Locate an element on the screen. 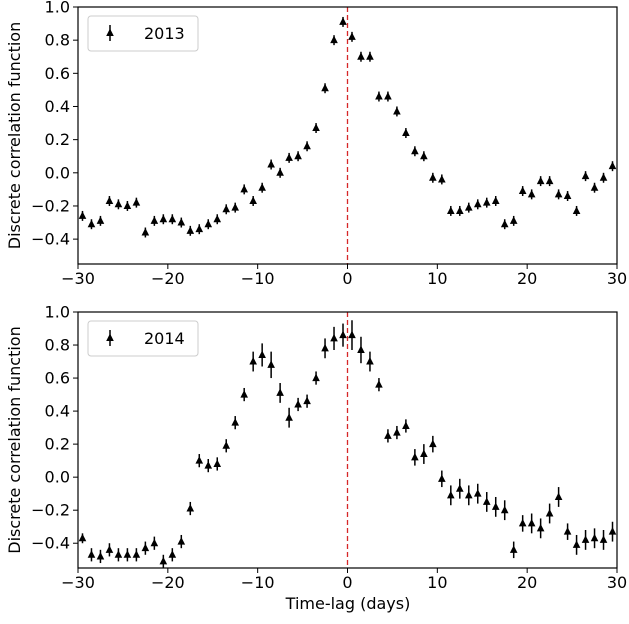 The height and width of the screenshot is (624, 629). legend-label: 2013 is located at coordinates (164, 33).